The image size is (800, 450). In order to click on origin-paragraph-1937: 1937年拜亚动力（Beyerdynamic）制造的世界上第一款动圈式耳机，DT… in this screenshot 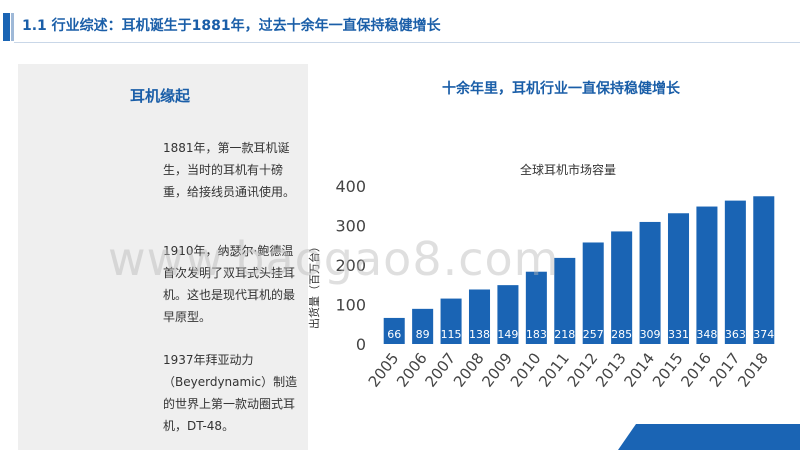, I will do `click(230, 393)`.